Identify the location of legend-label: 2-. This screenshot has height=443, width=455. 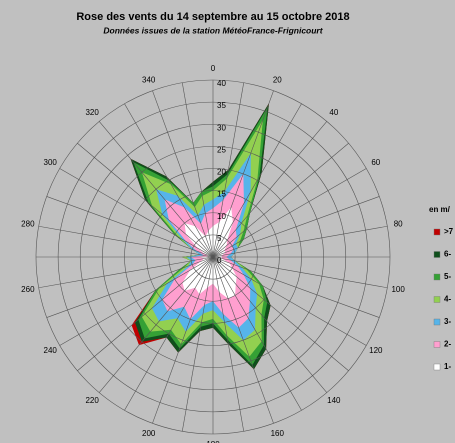
(447, 344).